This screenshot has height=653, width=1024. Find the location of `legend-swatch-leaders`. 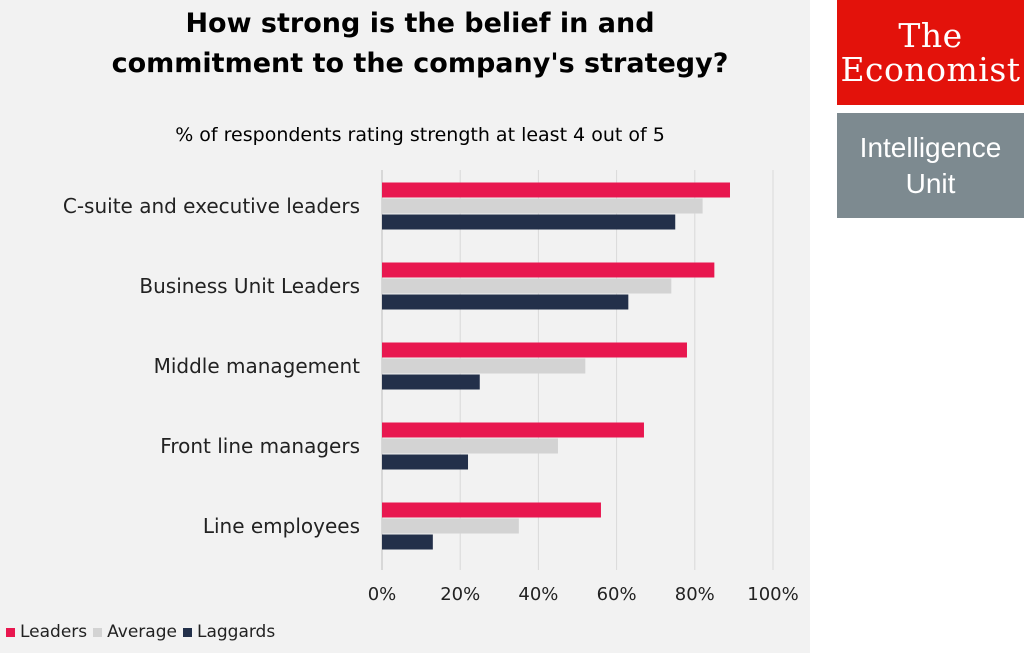

legend-swatch-leaders is located at coordinates (10, 632).